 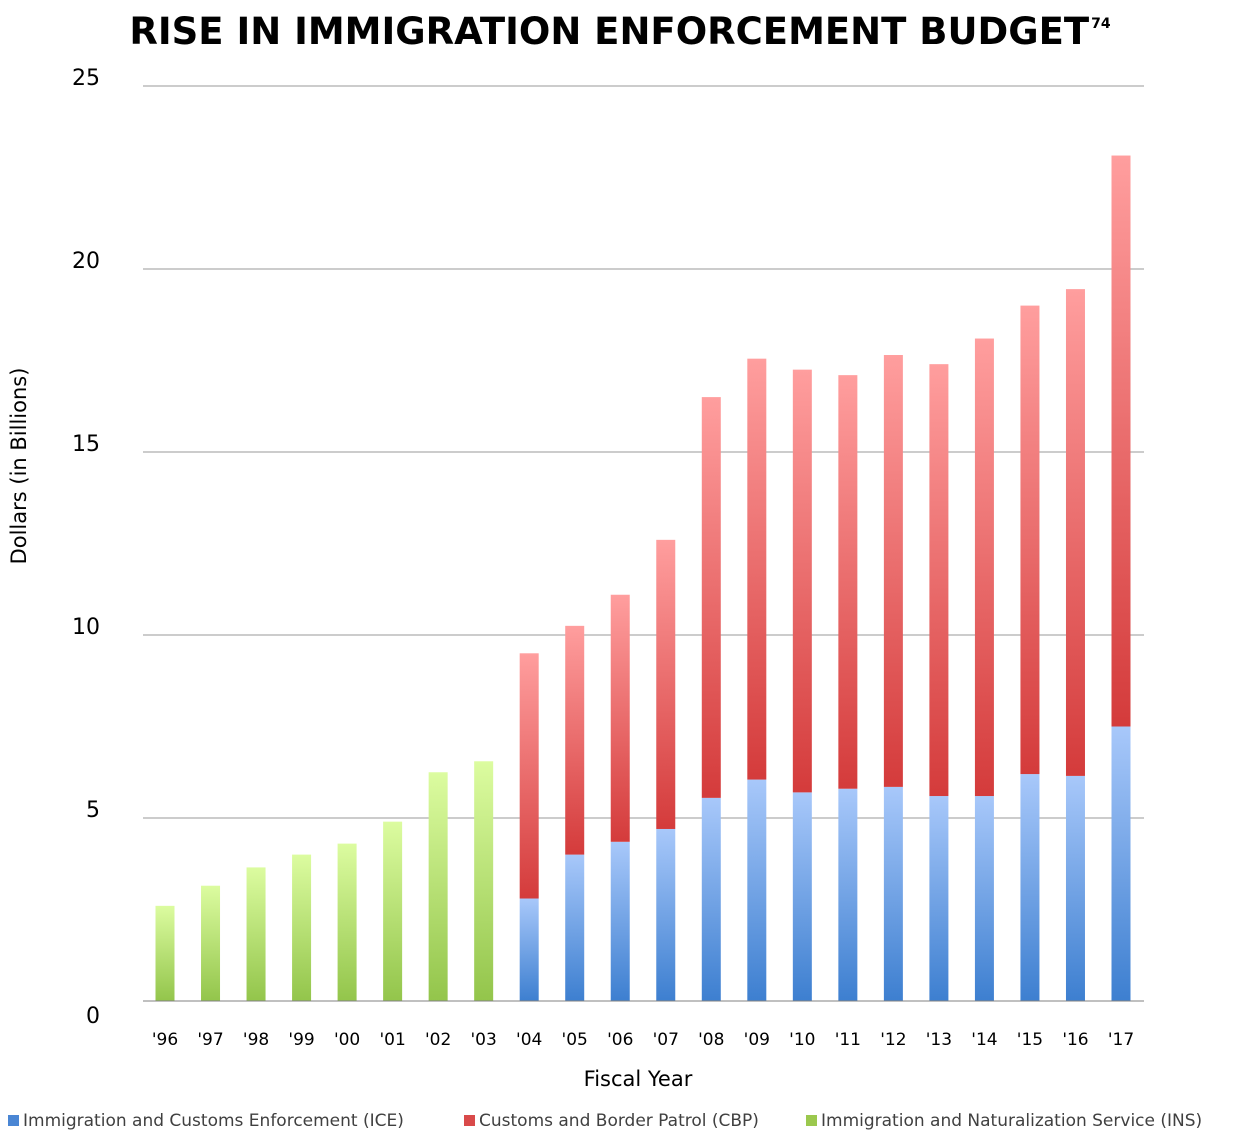 I want to click on x-tick-label-15: '15, so click(x=1030, y=1040).